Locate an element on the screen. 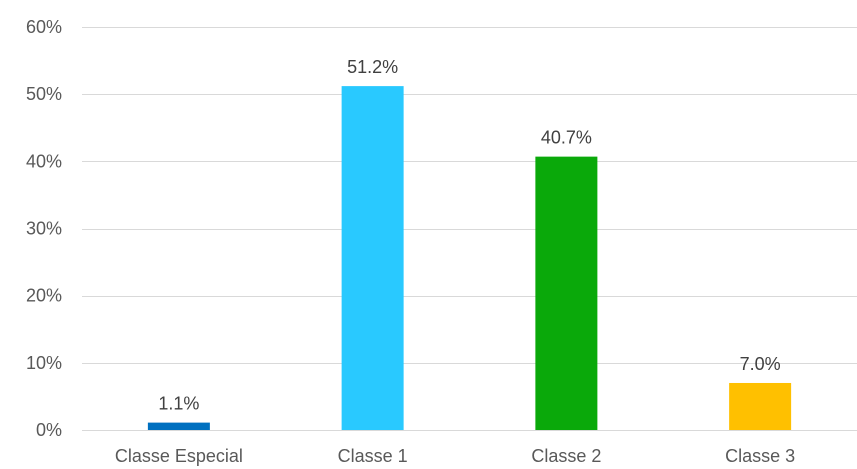  y-tick-label-10: 10% is located at coordinates (44, 363).